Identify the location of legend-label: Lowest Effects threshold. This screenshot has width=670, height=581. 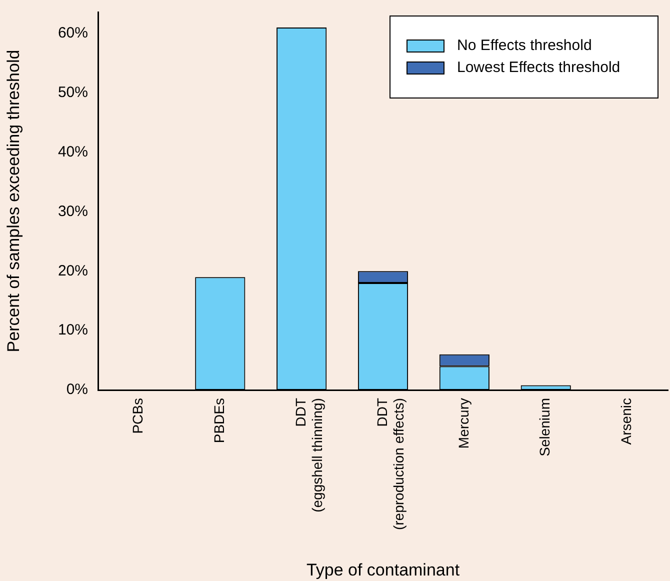
(538, 67).